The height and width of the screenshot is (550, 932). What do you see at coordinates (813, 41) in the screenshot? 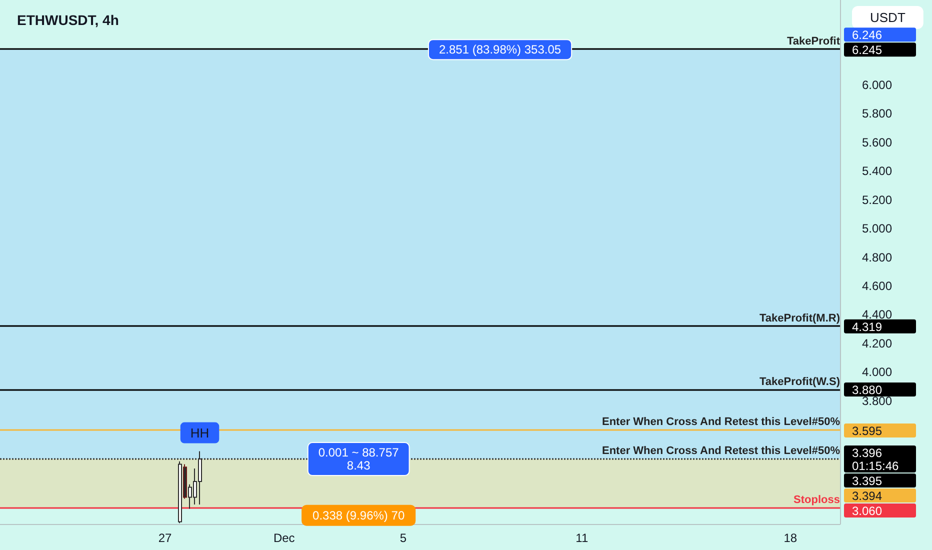
I see `ref-line-label: TakeProfit` at bounding box center [813, 41].